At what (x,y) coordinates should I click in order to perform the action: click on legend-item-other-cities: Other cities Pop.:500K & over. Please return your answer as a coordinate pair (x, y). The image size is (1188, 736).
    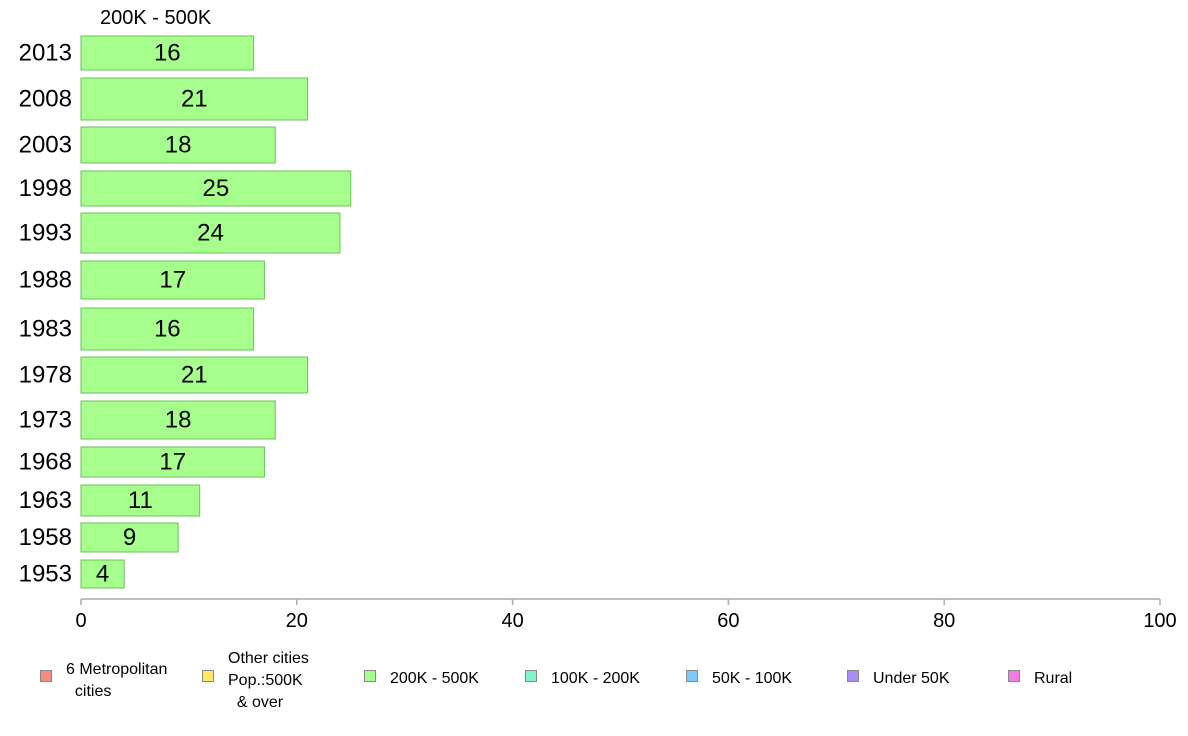
    Looking at the image, I should click on (255, 681).